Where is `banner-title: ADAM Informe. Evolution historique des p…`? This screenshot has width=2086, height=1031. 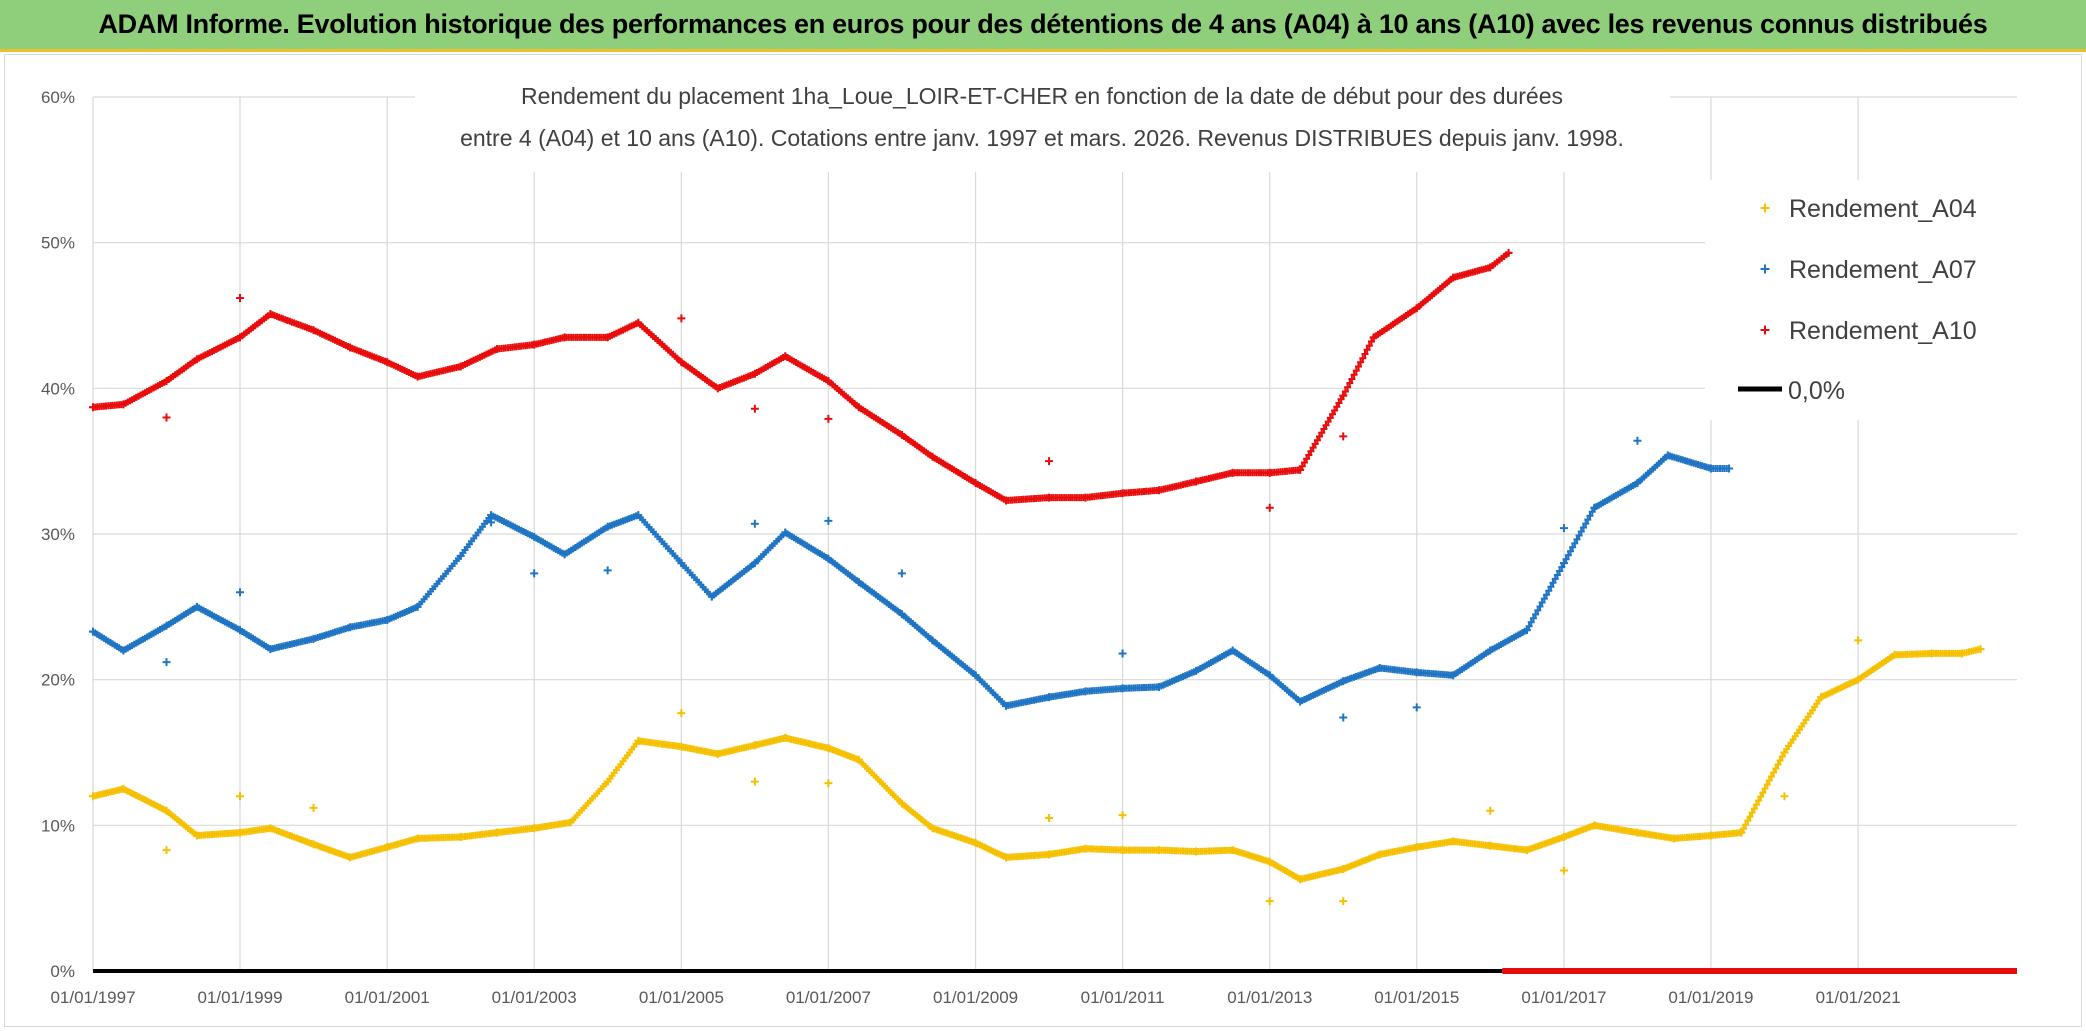
banner-title: ADAM Informe. Evolution historique des p… is located at coordinates (1043, 24).